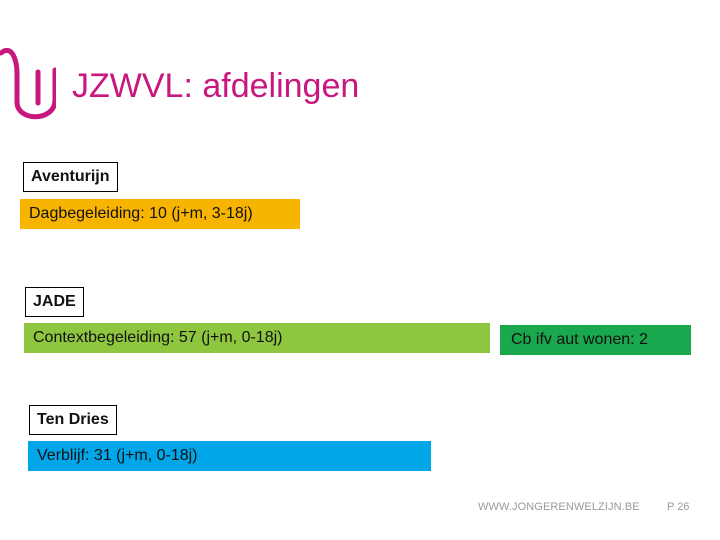 This screenshot has height=540, width=720. Describe the element at coordinates (73, 420) in the screenshot. I see `section-label-ten-dries: Ten Dries` at that location.